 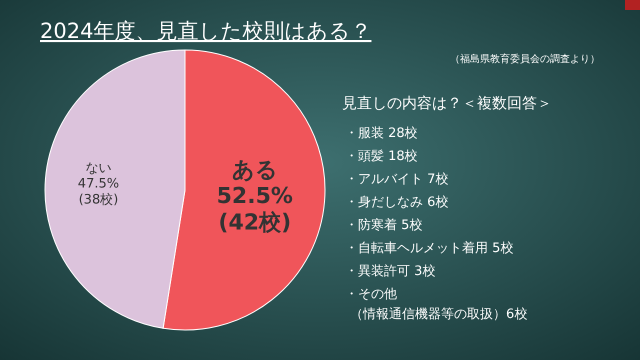 I want to click on data-label: 52.5% (42校), so click(x=254, y=210).